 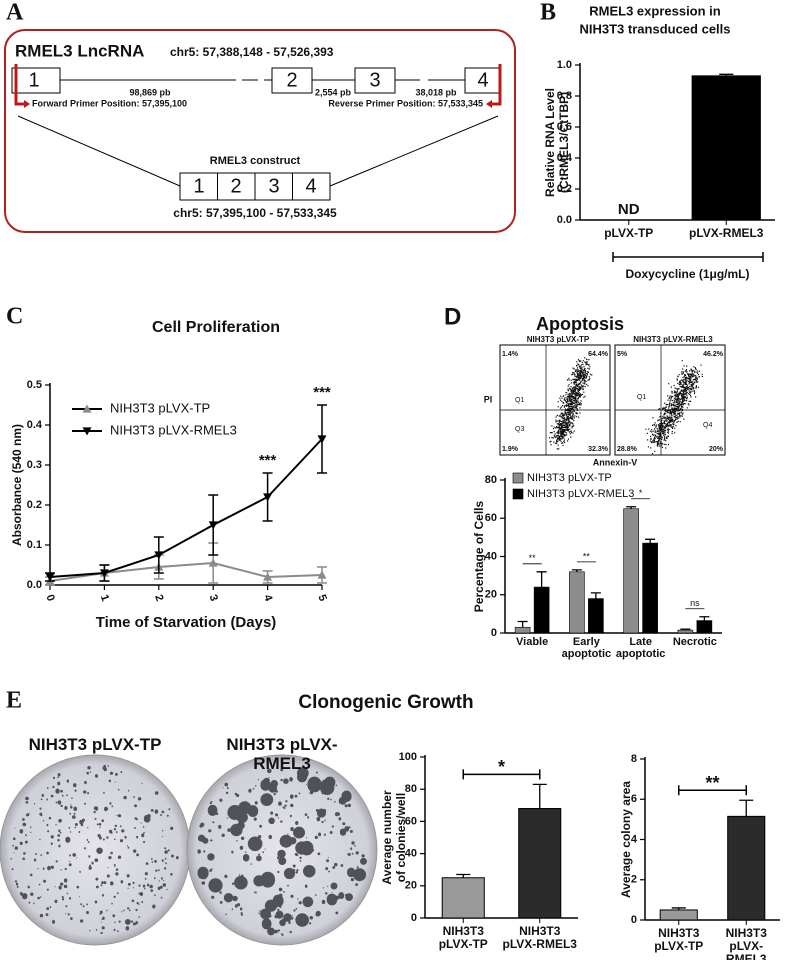 What do you see at coordinates (615, 462) in the screenshot?
I see `flow-x-label: Annexin-V` at bounding box center [615, 462].